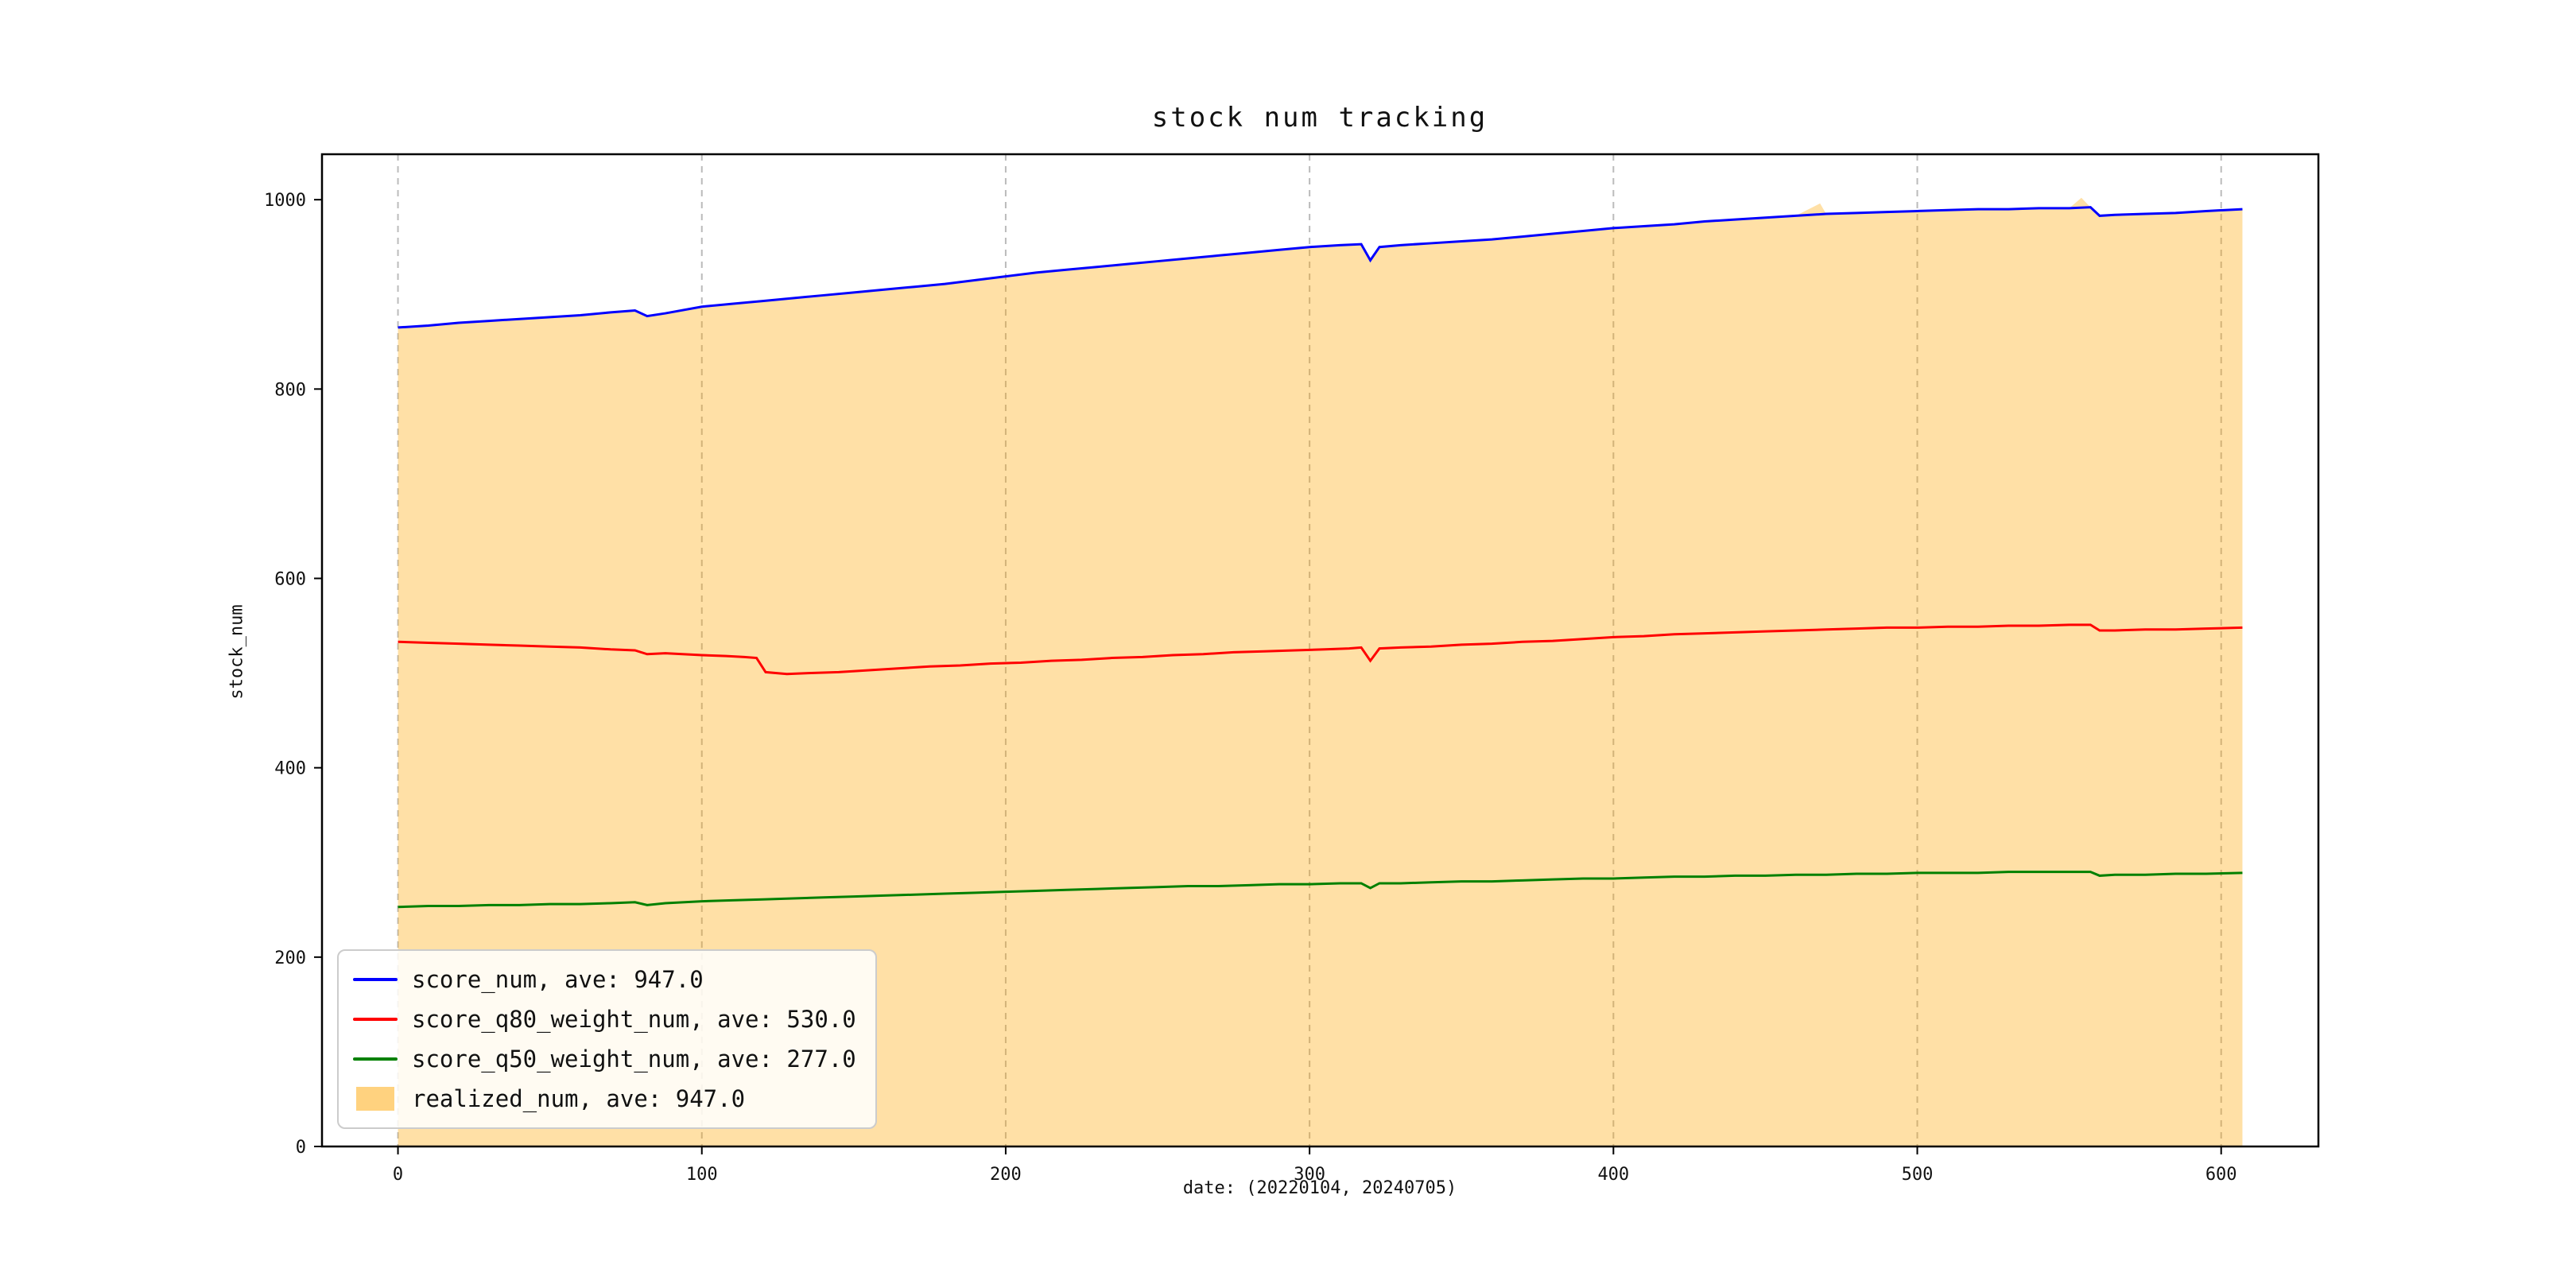 This screenshot has height=1288, width=2576. Describe the element at coordinates (634, 1059) in the screenshot. I see `legend-label: score_q50_weight_num, ave: 277.0` at that location.